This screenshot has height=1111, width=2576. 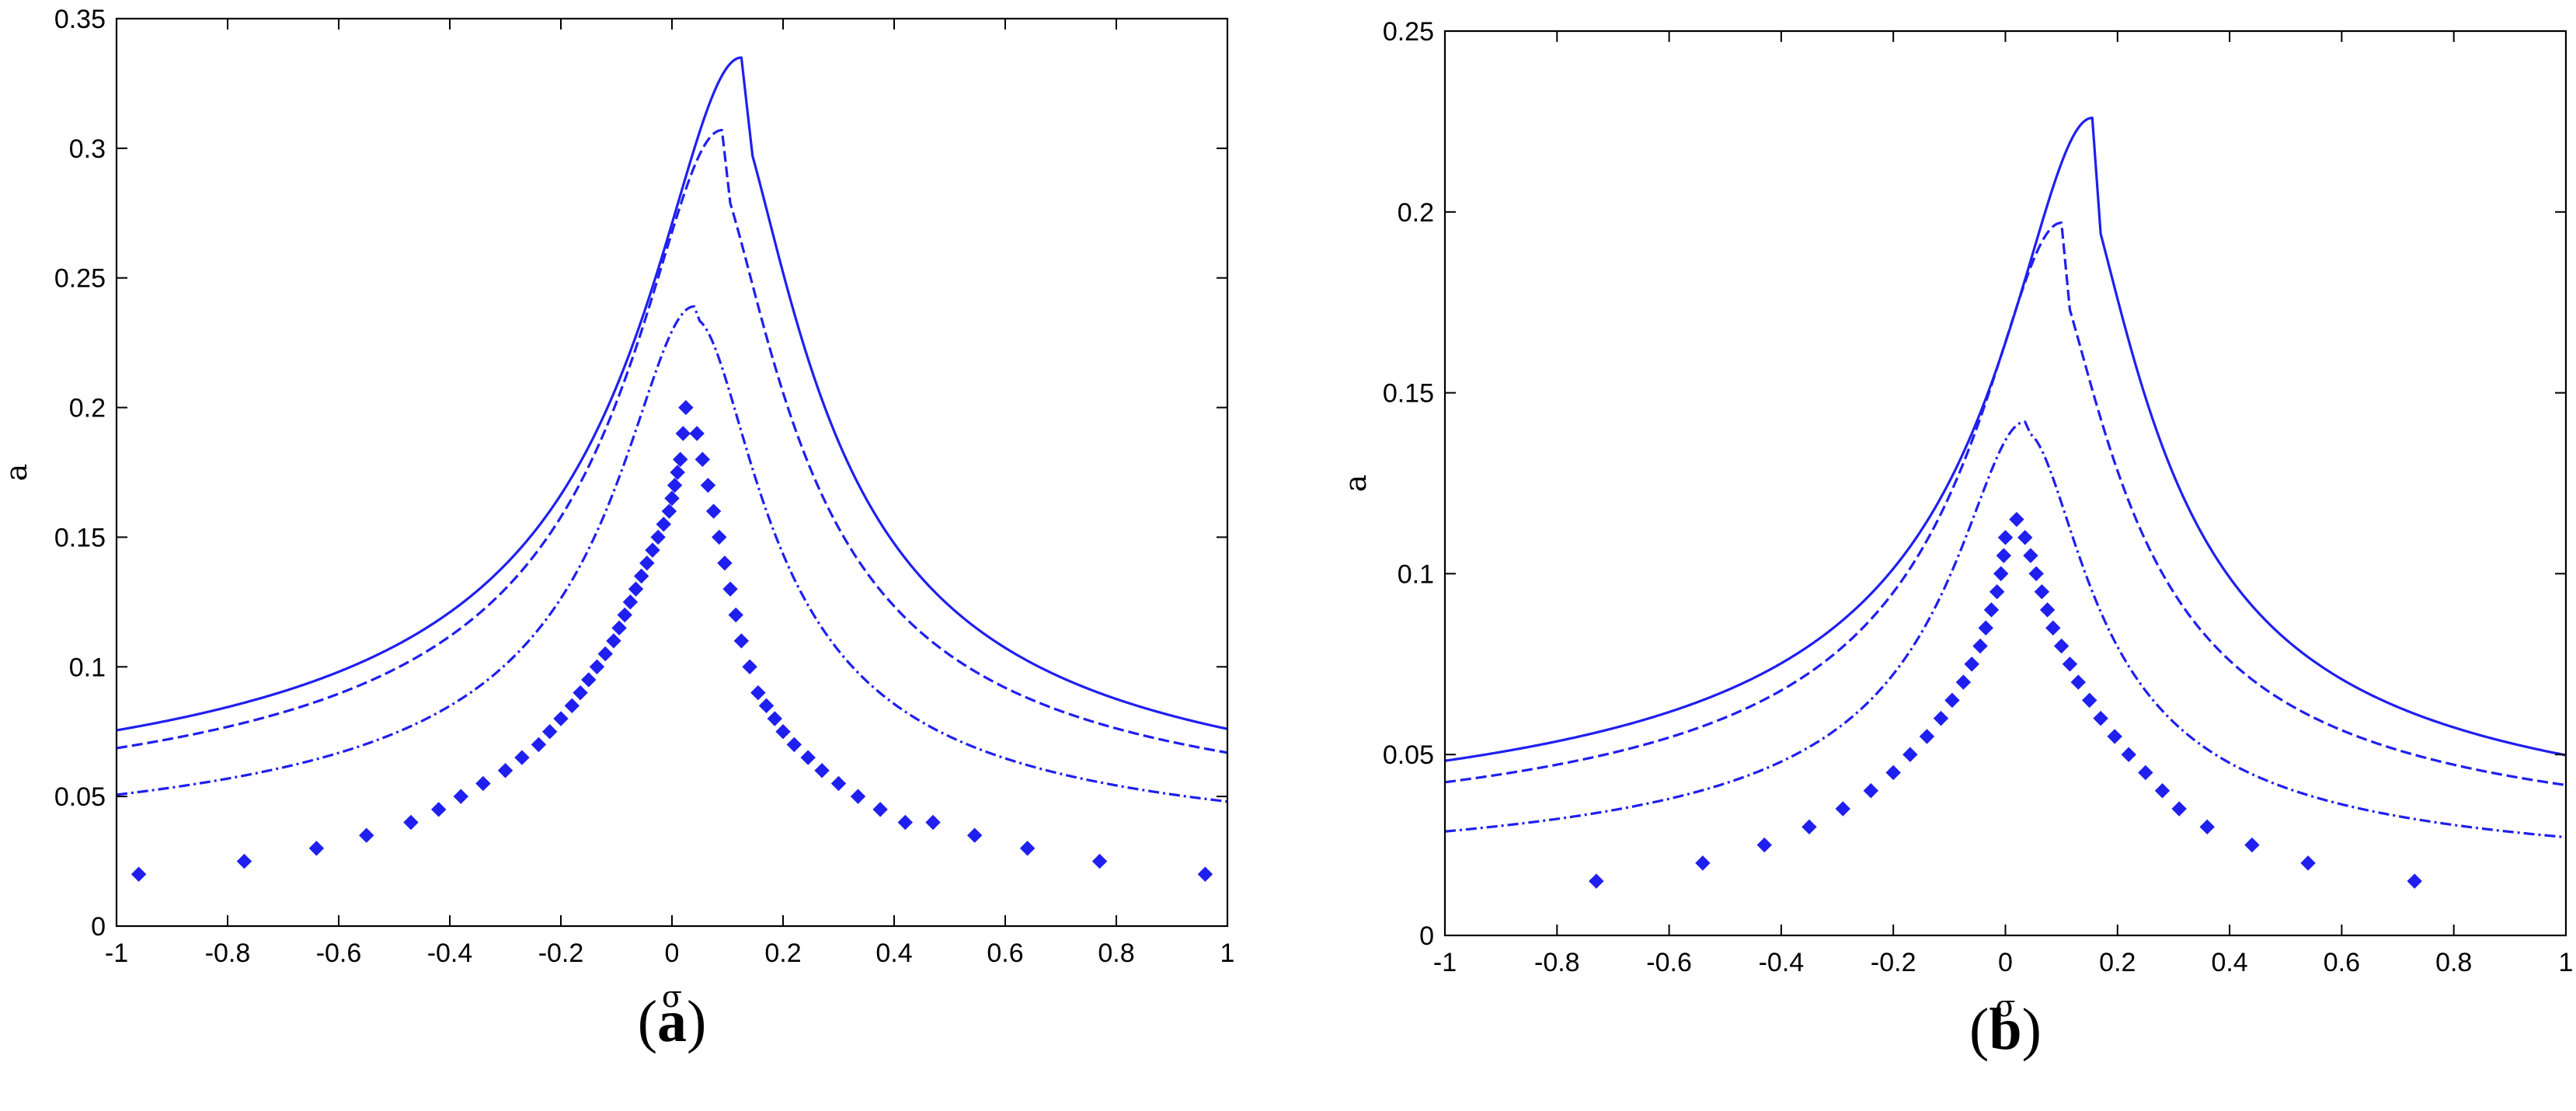 I want to click on panel-label: (b), so click(x=2006, y=1029).